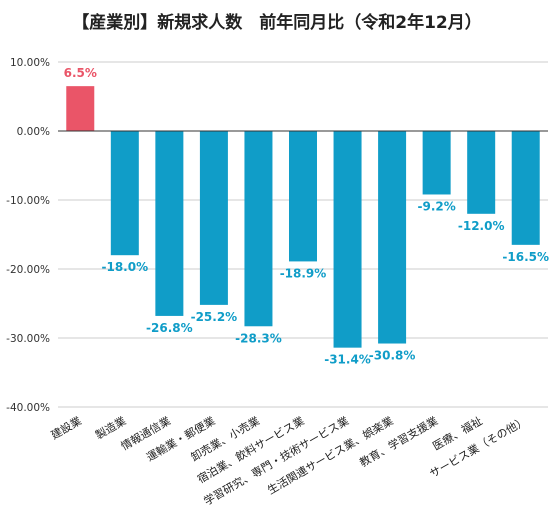 This screenshot has height=521, width=554. Describe the element at coordinates (28, 201) in the screenshot. I see `y-tick-label: -10.00%` at that location.